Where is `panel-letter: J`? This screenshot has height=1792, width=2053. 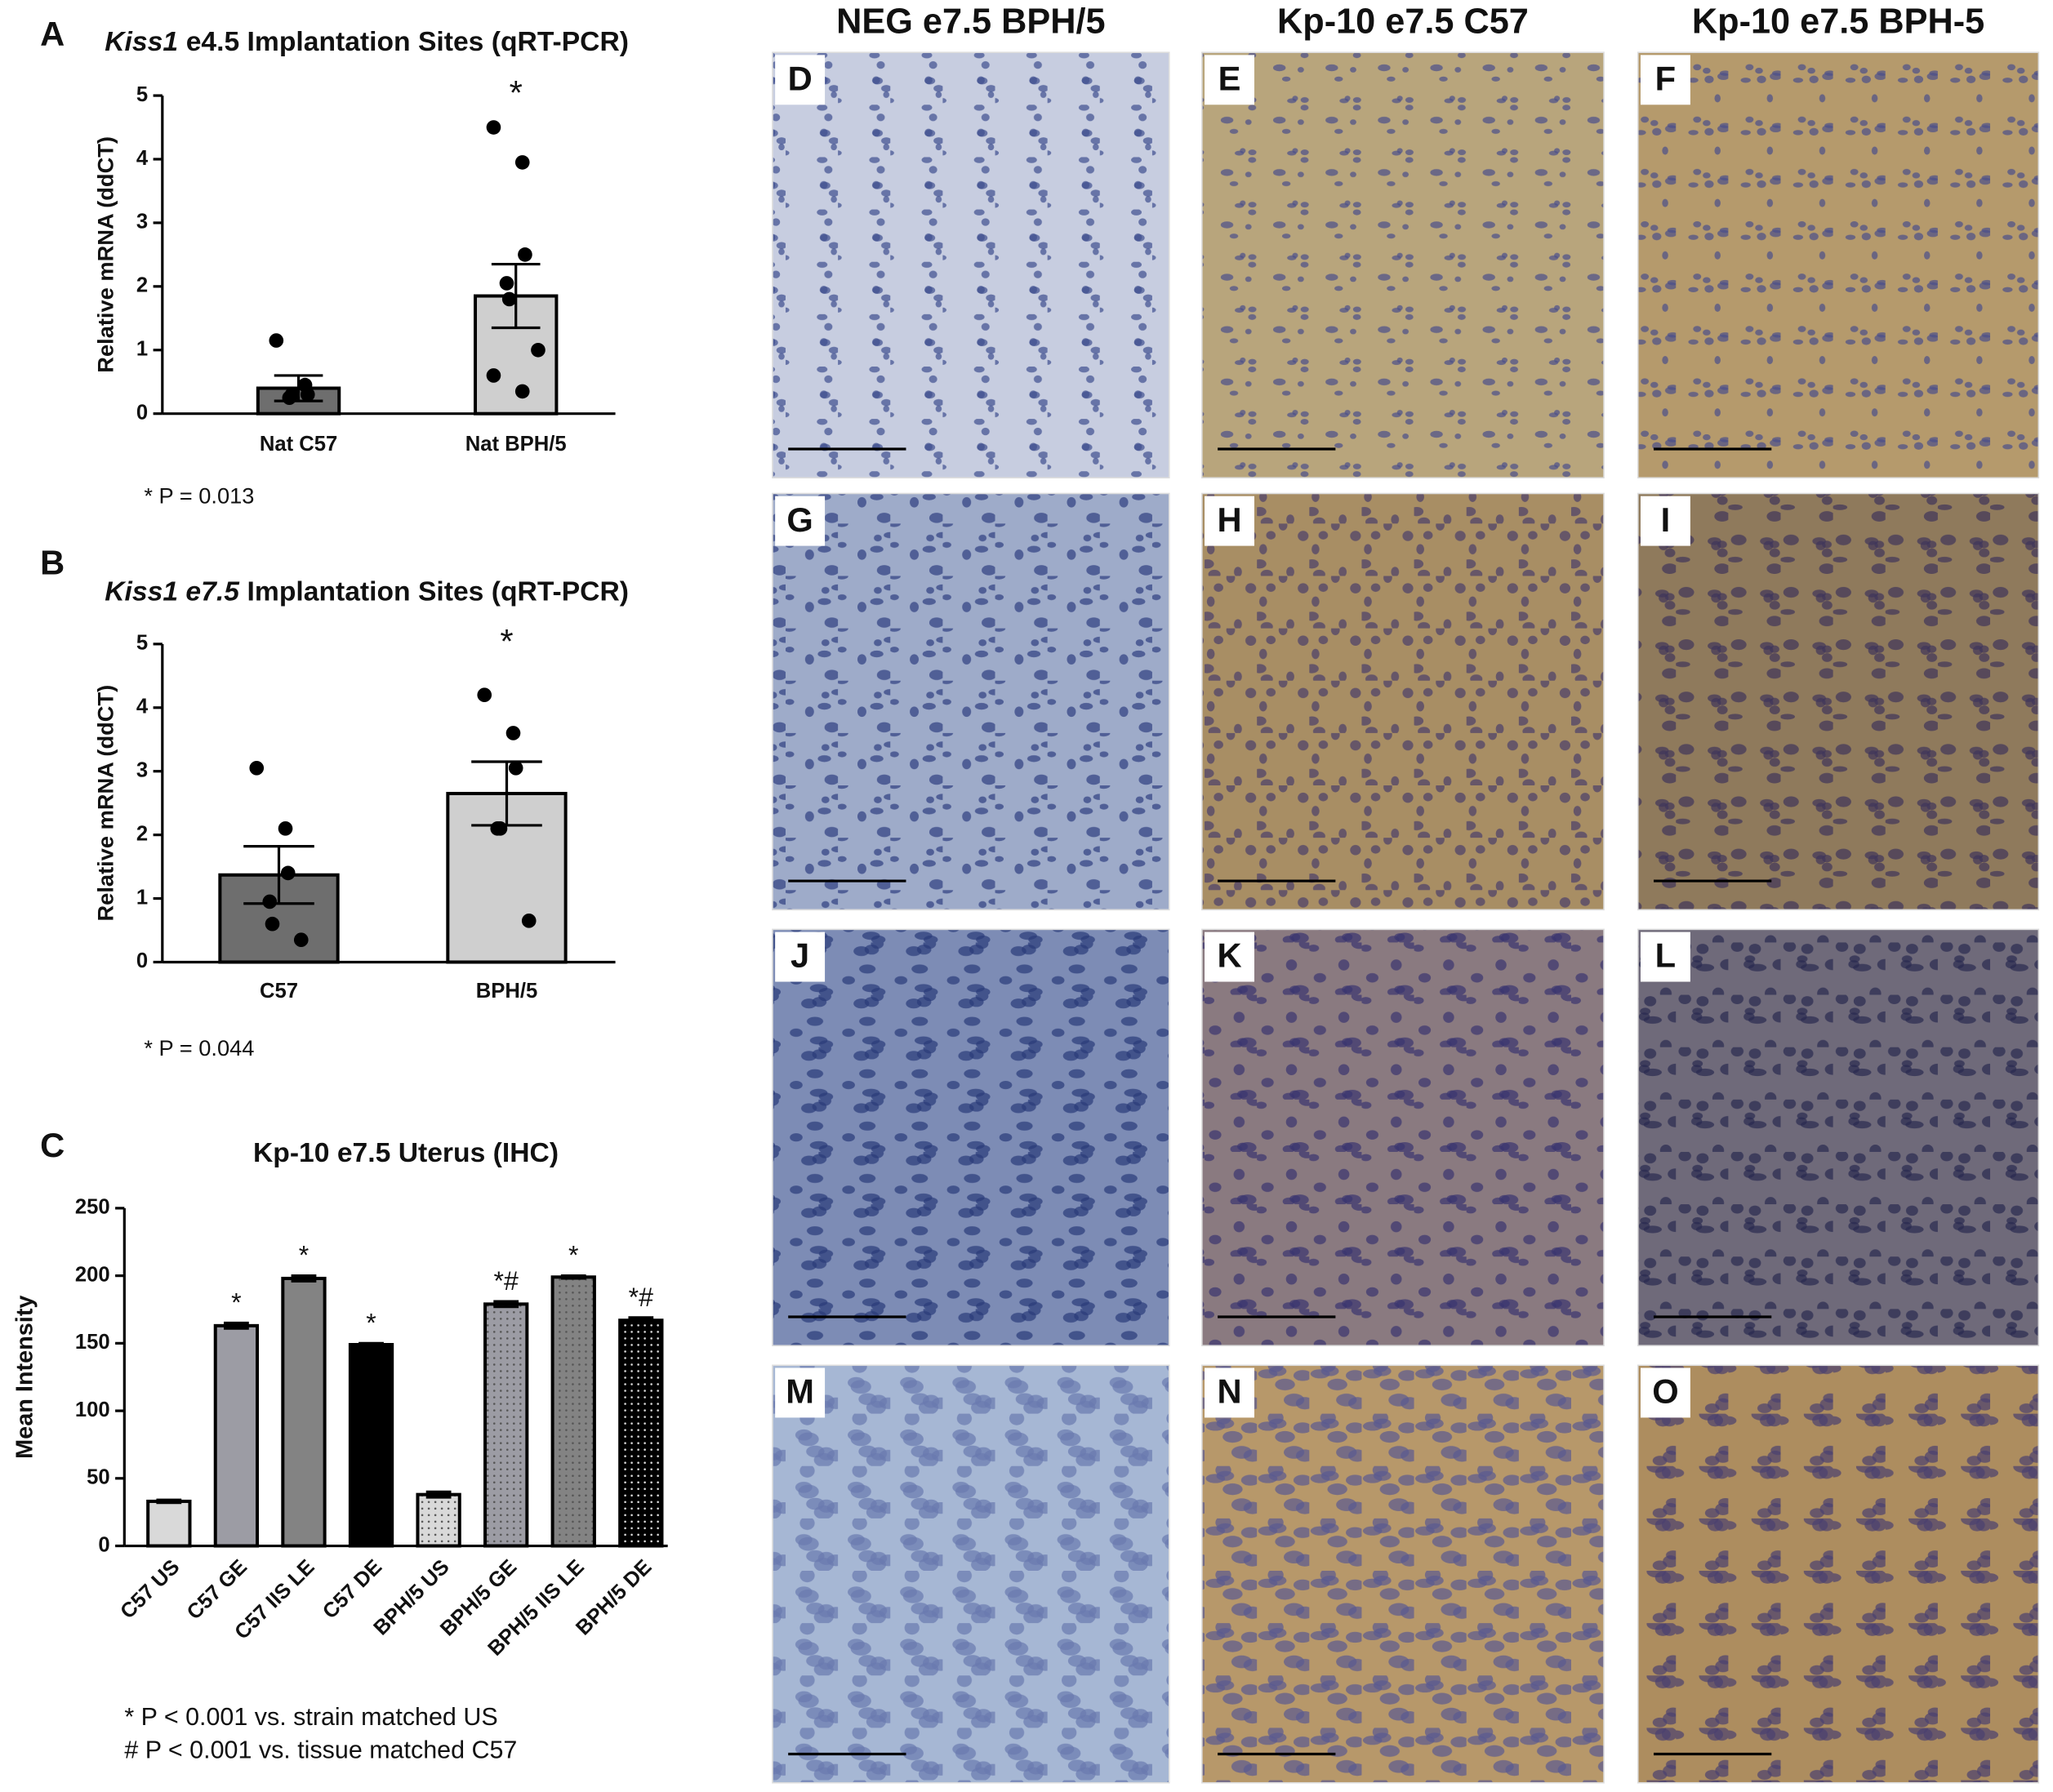 panel-letter: J is located at coordinates (800, 955).